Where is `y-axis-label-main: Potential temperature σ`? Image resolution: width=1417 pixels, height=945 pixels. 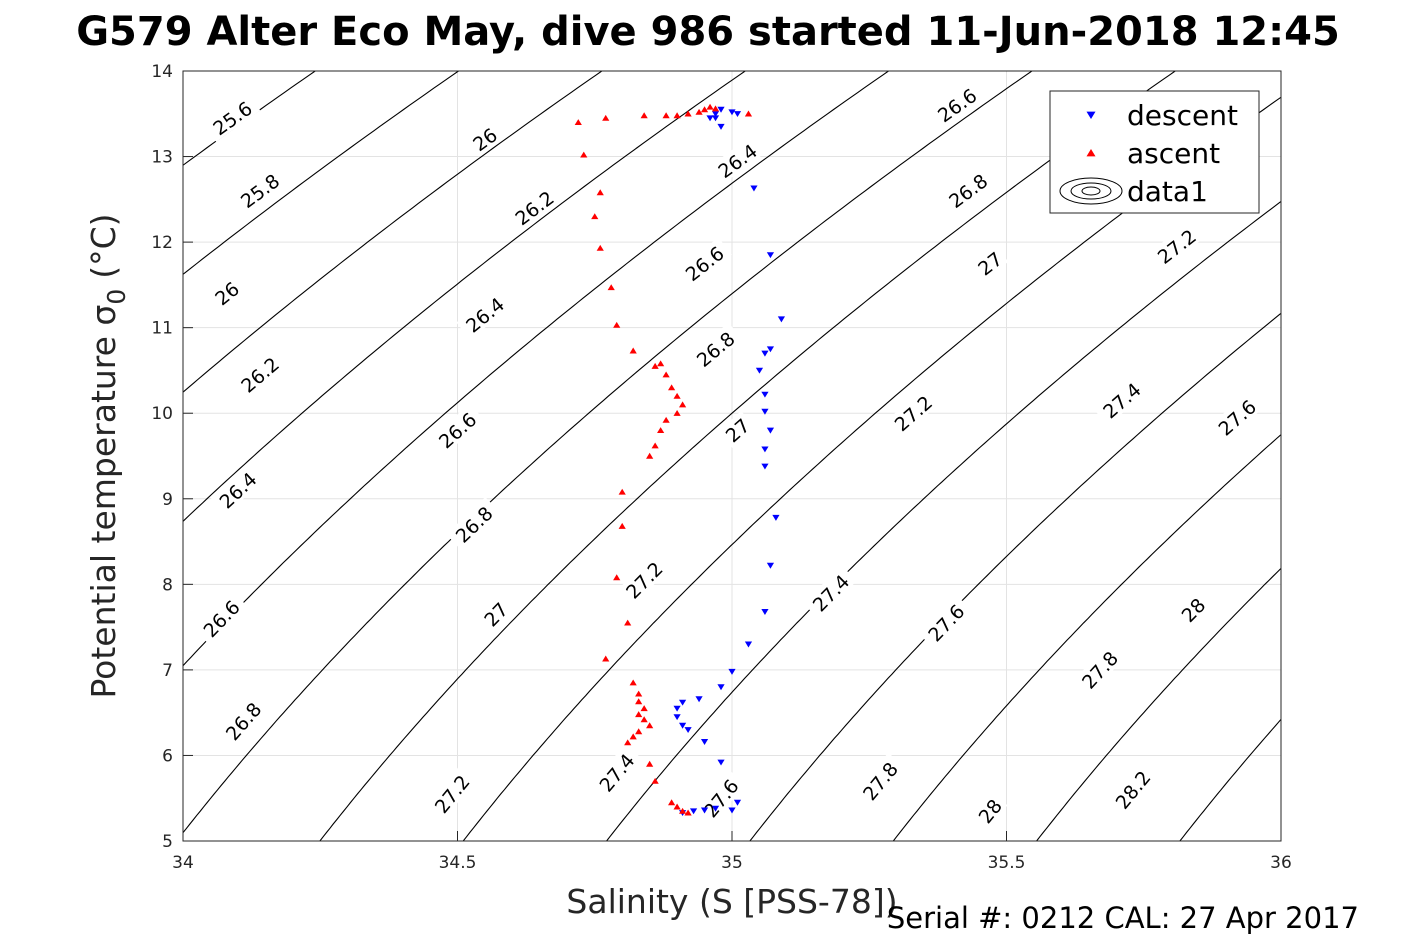 y-axis-label-main: Potential temperature σ is located at coordinates (103, 502).